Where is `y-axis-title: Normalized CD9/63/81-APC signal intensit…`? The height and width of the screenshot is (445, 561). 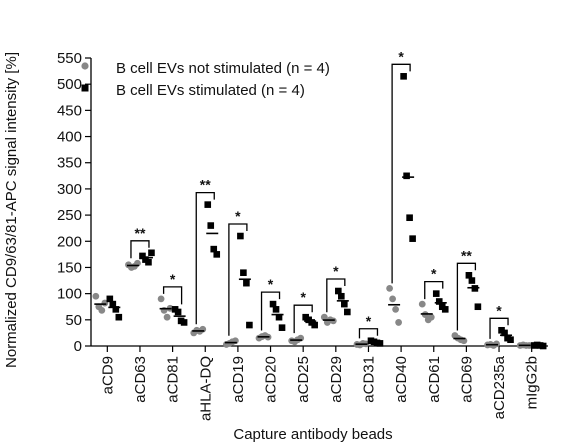
y-axis-title: Normalized CD9/63/81-APC signal intensit… is located at coordinates (11, 210).